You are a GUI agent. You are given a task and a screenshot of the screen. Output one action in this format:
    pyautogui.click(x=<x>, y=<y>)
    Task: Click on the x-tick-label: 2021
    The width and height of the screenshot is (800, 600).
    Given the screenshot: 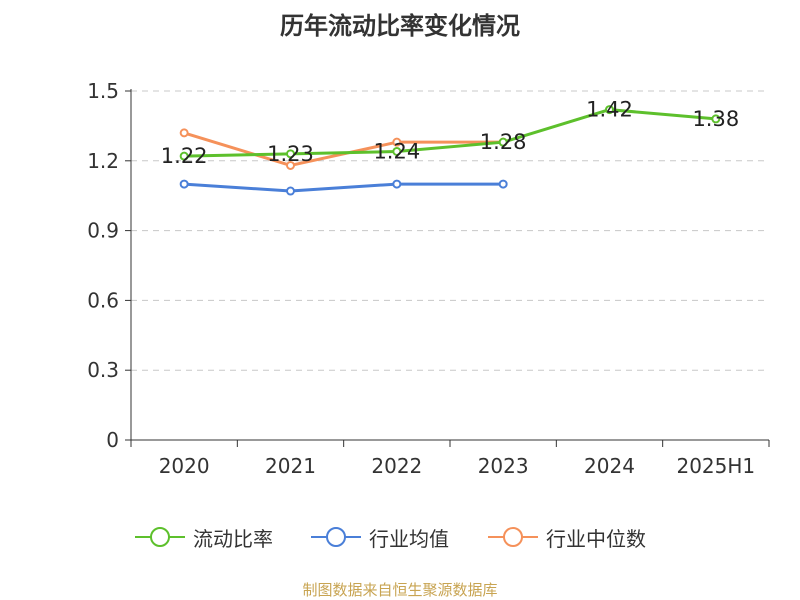 What is the action you would take?
    pyautogui.click(x=290, y=466)
    